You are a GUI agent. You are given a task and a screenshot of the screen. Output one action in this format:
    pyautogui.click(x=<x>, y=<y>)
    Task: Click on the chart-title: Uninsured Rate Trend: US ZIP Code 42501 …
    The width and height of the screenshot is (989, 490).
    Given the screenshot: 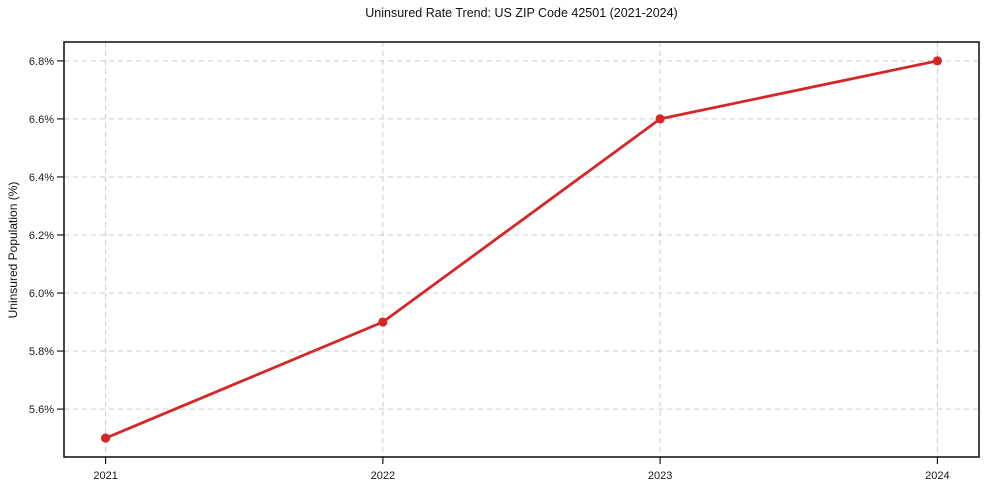 What is the action you would take?
    pyautogui.click(x=521, y=13)
    